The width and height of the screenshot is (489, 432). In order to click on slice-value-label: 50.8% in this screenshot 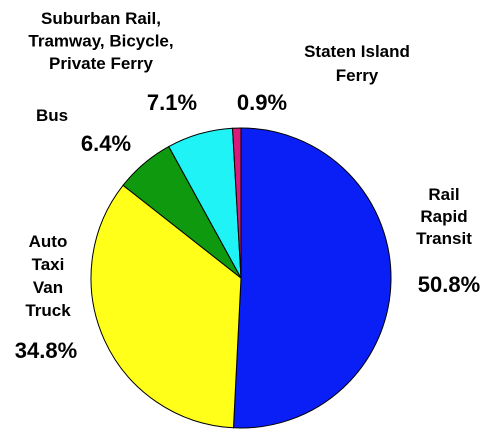, I will do `click(449, 284)`.